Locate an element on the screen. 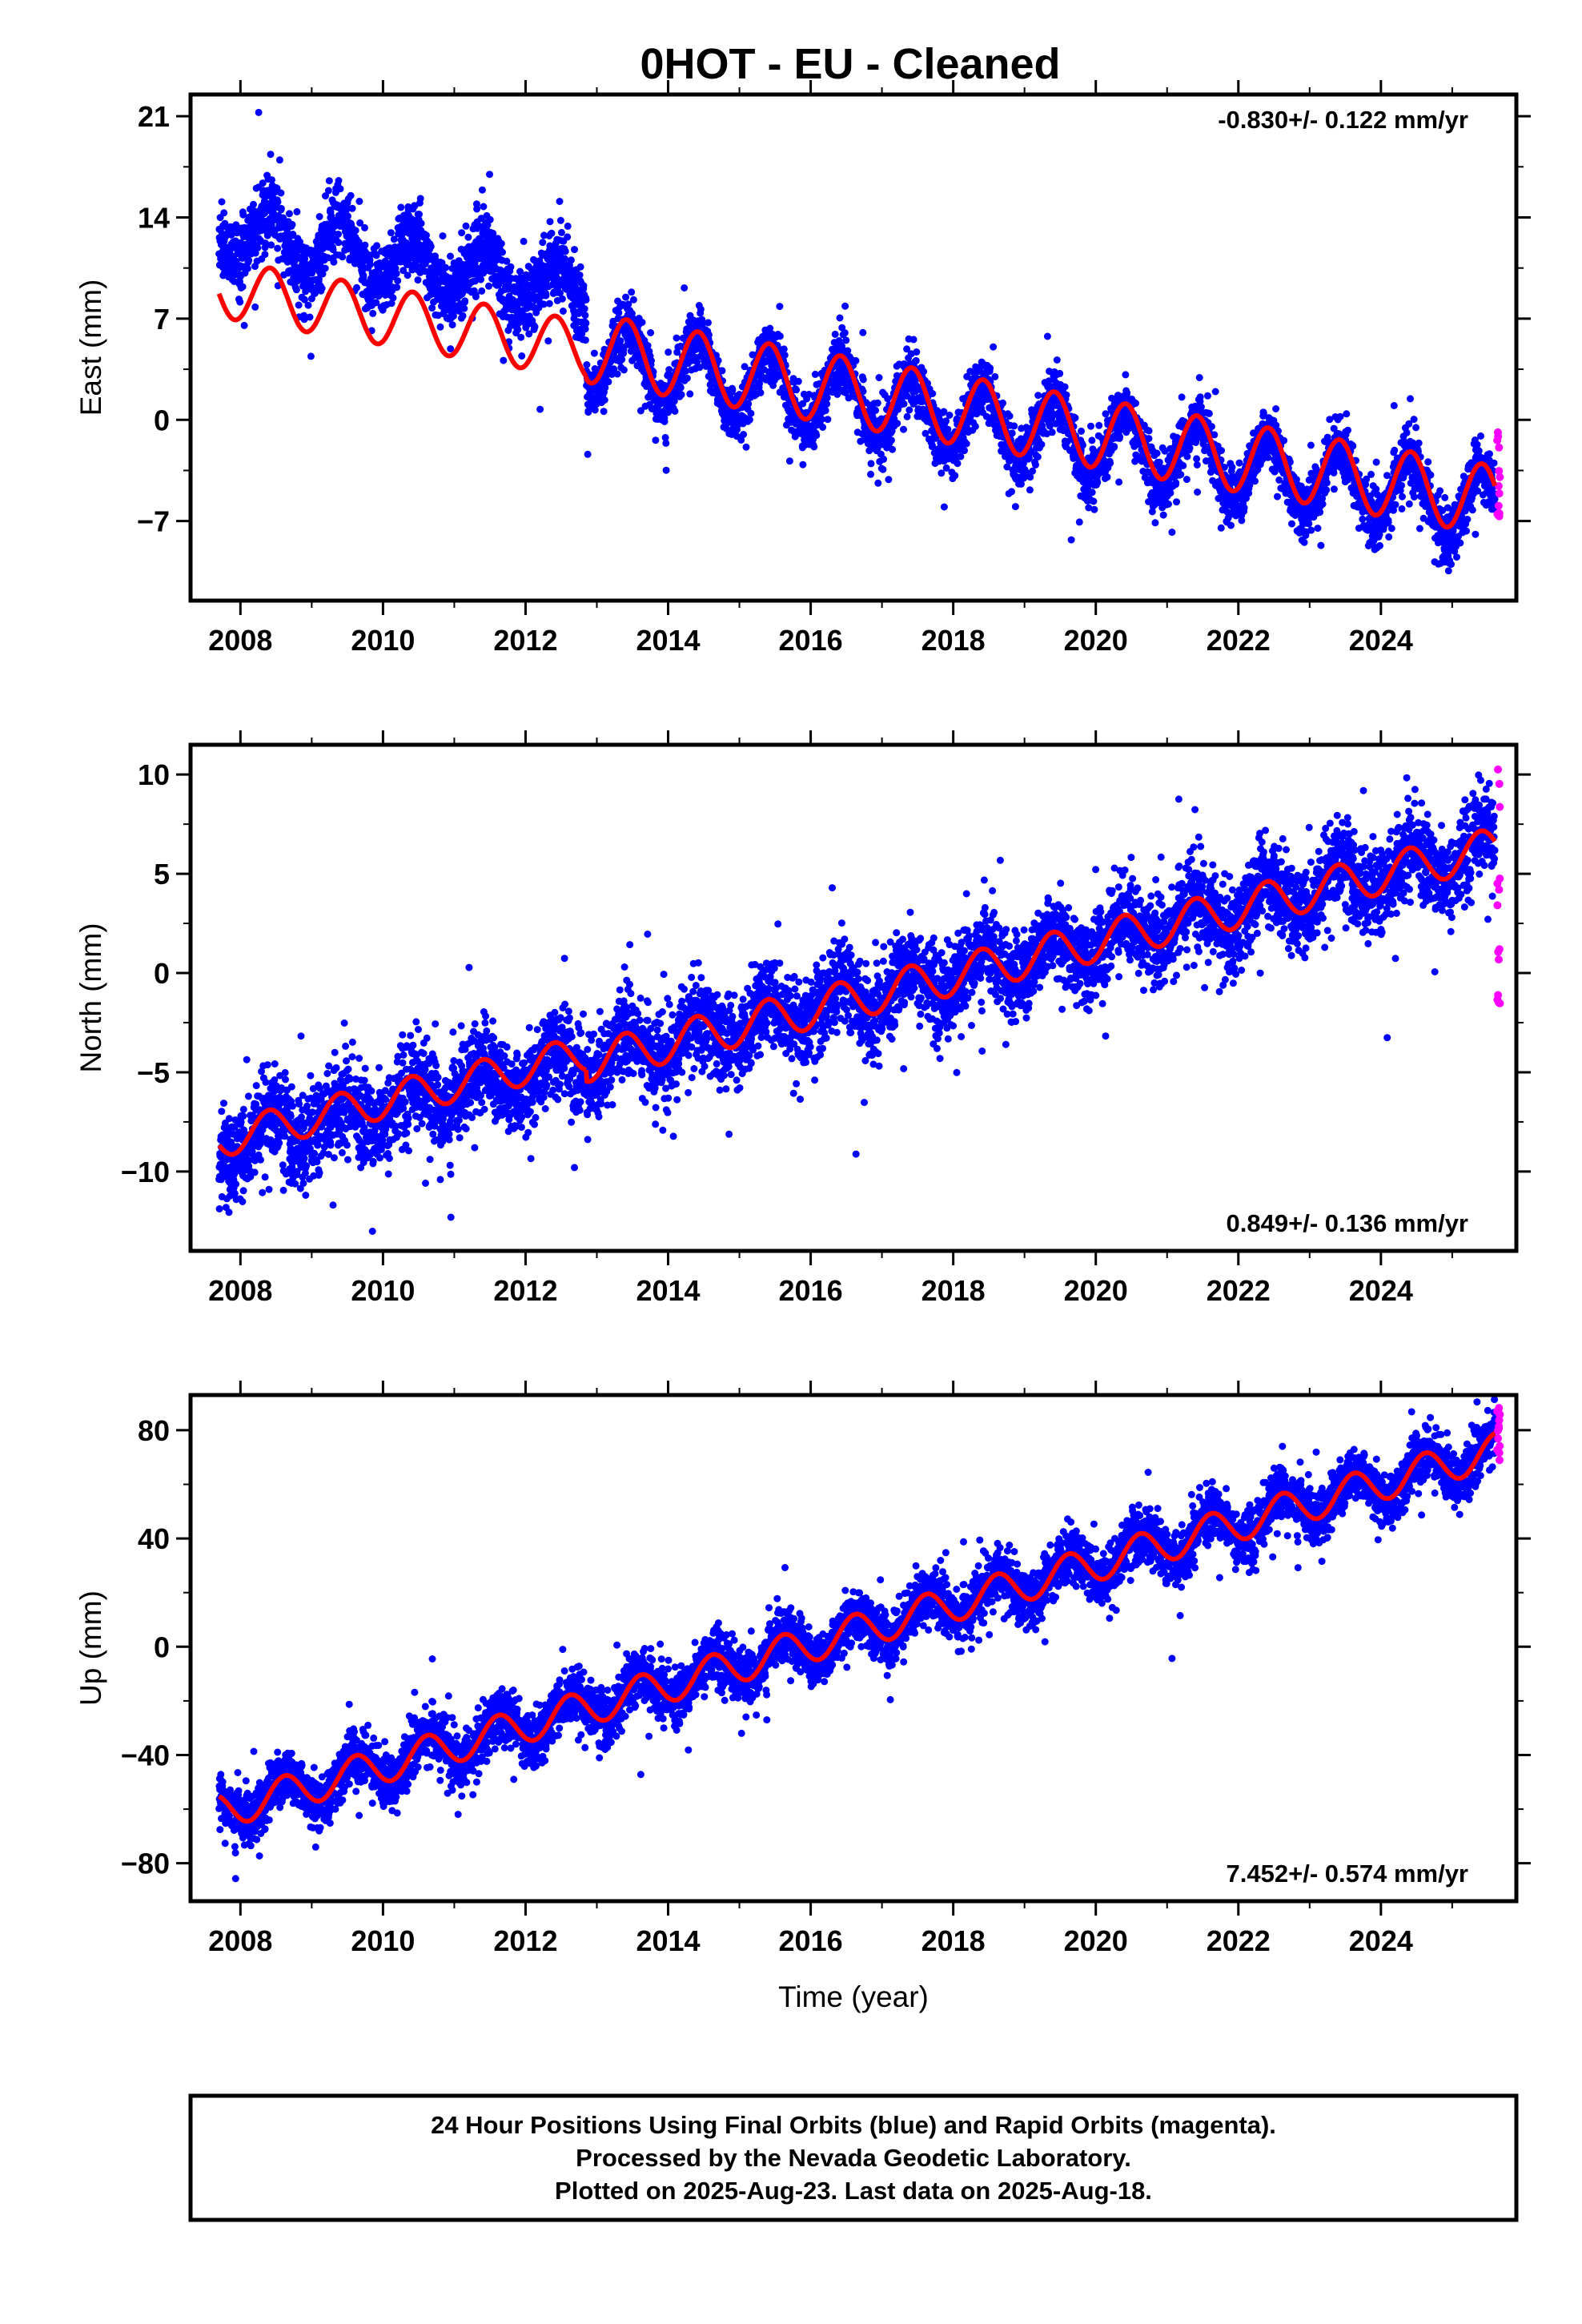 The width and height of the screenshot is (1582, 2324). x-axis-label: Time (year) is located at coordinates (853, 1996).